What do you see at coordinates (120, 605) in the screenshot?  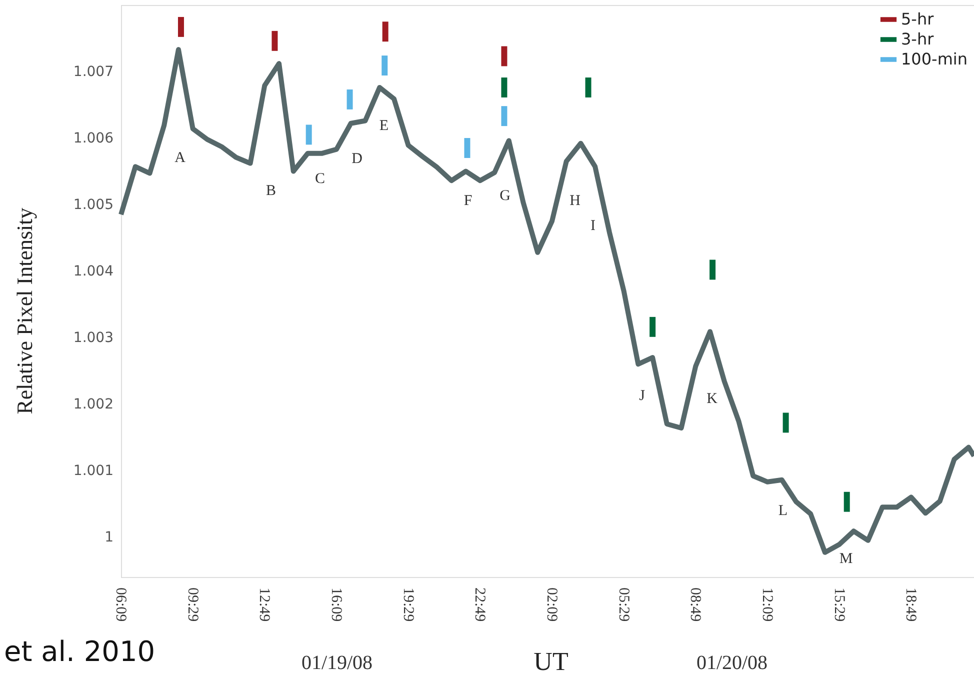 I see `x-tick-label: 06:09` at bounding box center [120, 605].